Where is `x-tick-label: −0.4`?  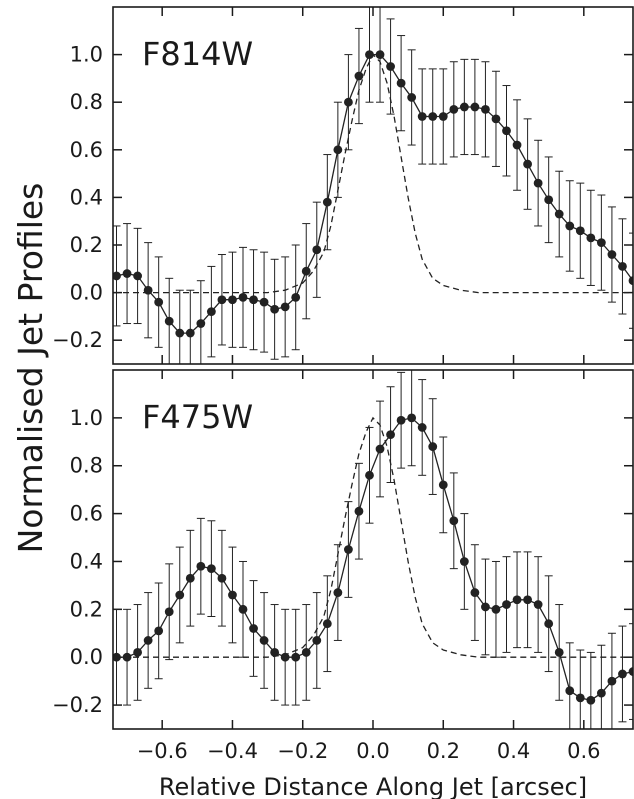 x-tick-label: −0.4 is located at coordinates (232, 751).